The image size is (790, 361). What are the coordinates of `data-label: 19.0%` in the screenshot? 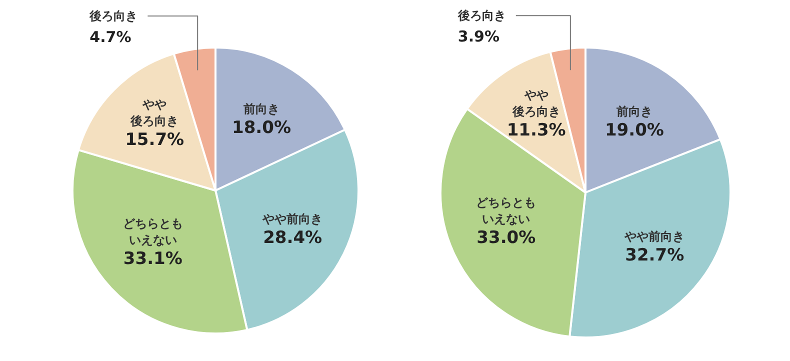 It's located at (634, 130).